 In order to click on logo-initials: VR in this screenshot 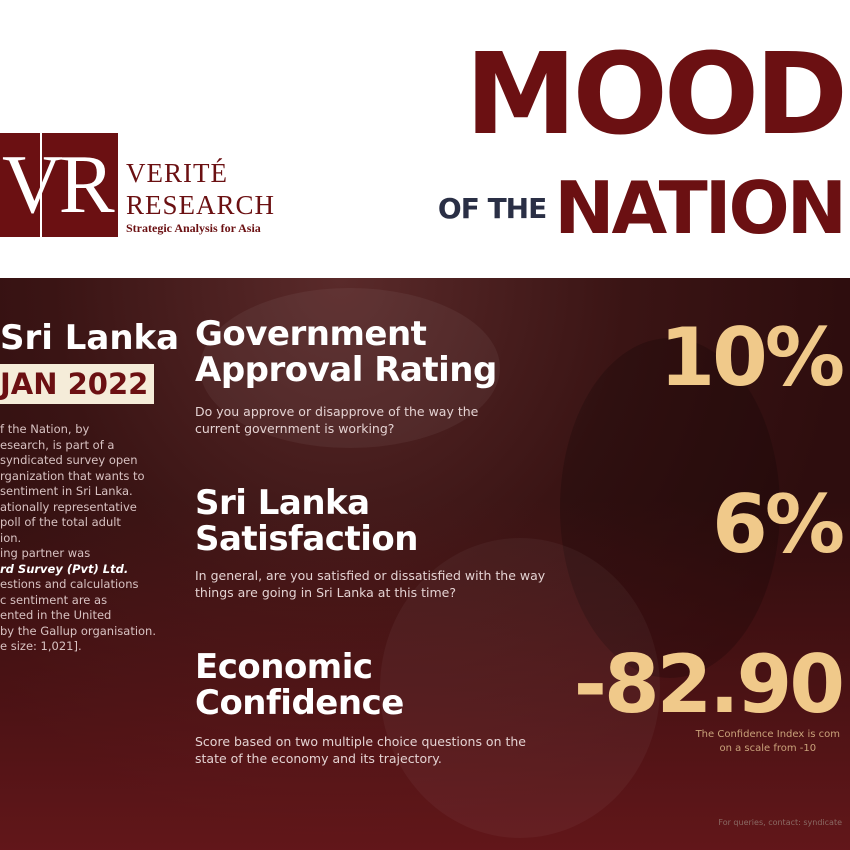, I will do `click(58, 184)`.